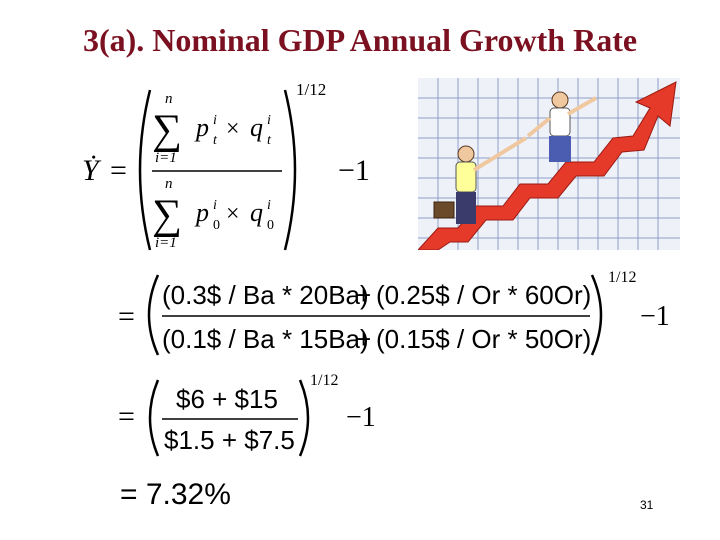  I want to click on red-staircase-arrow, so click(547, 165).